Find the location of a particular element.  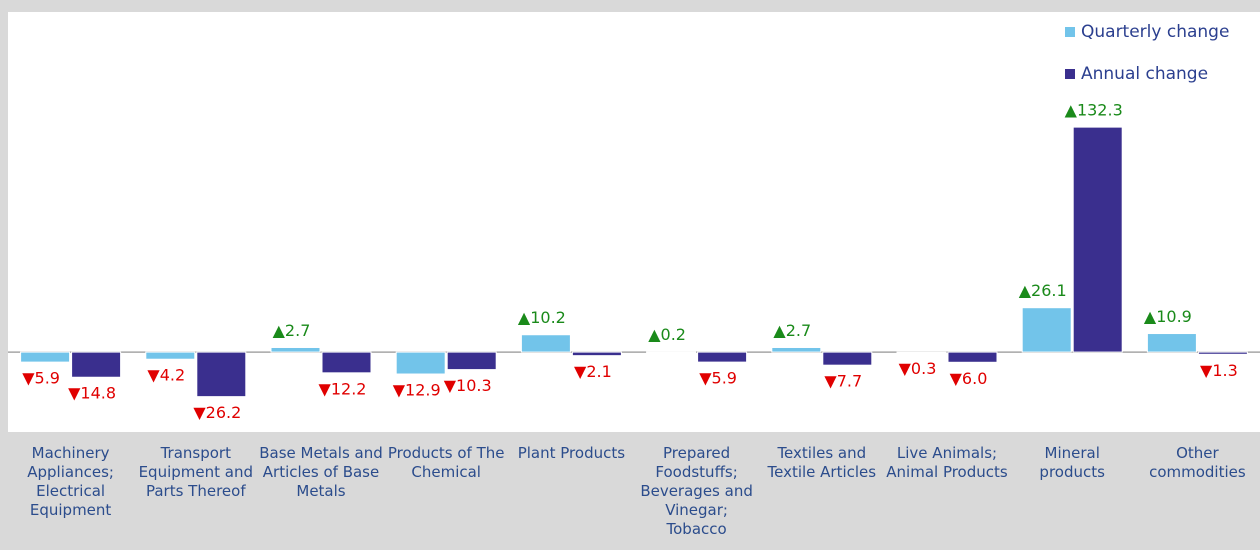

data-label: ▼10.3 is located at coordinates (468, 385).